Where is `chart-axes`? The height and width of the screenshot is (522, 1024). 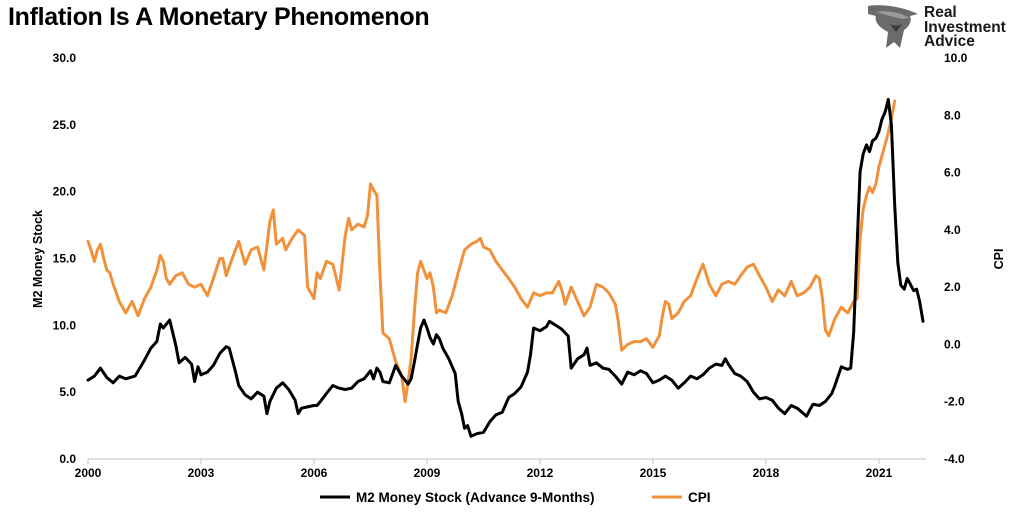 chart-axes is located at coordinates (506, 461).